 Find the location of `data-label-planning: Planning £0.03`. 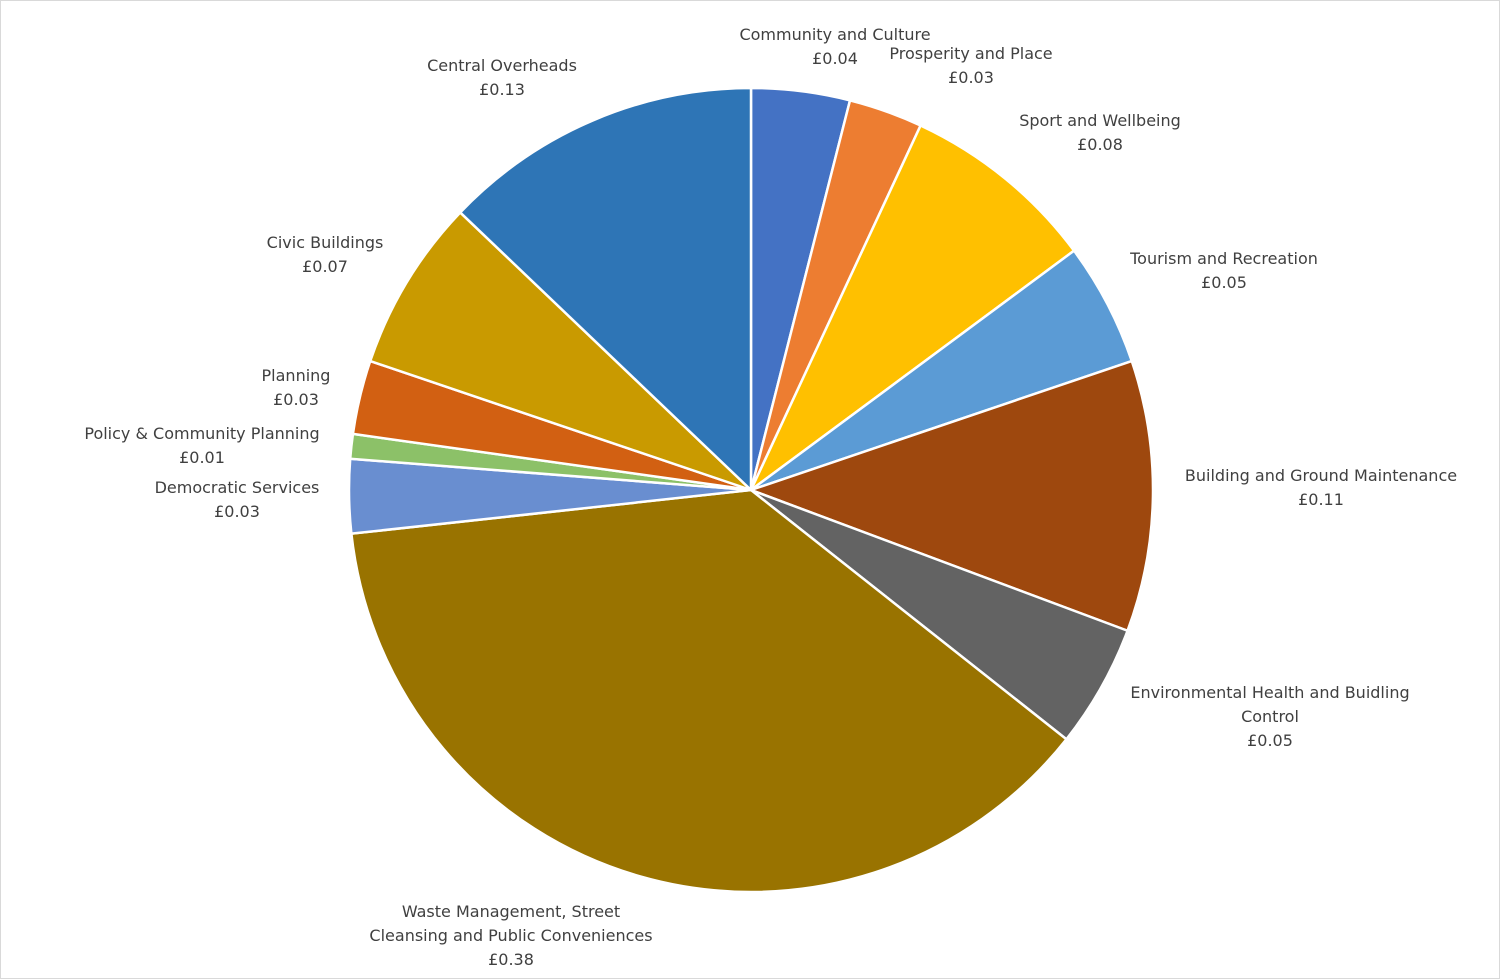

data-label-planning: Planning £0.03 is located at coordinates (296, 387).